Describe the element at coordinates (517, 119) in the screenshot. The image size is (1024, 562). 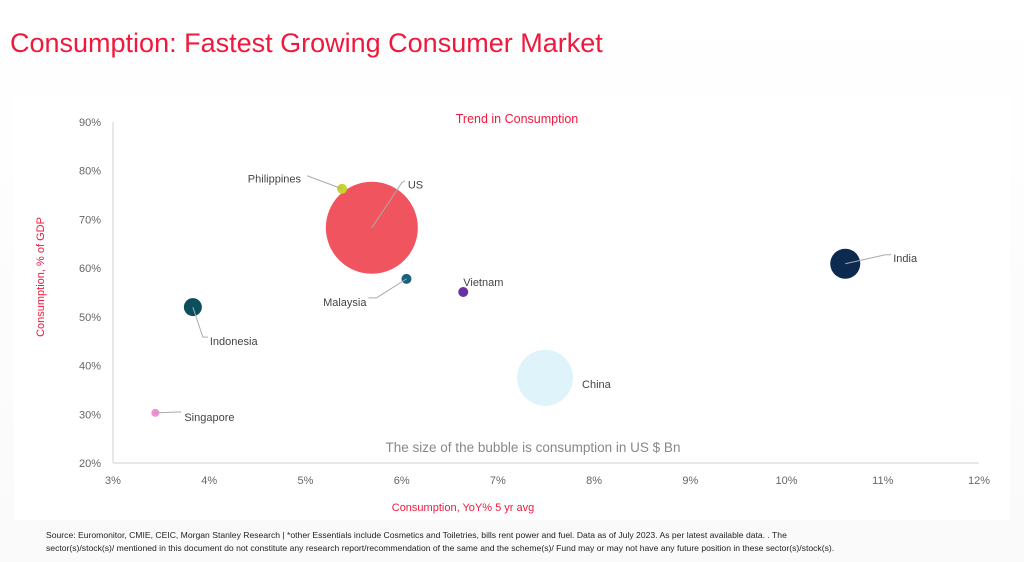
I see `chart-title: Trend in Consumption` at that location.